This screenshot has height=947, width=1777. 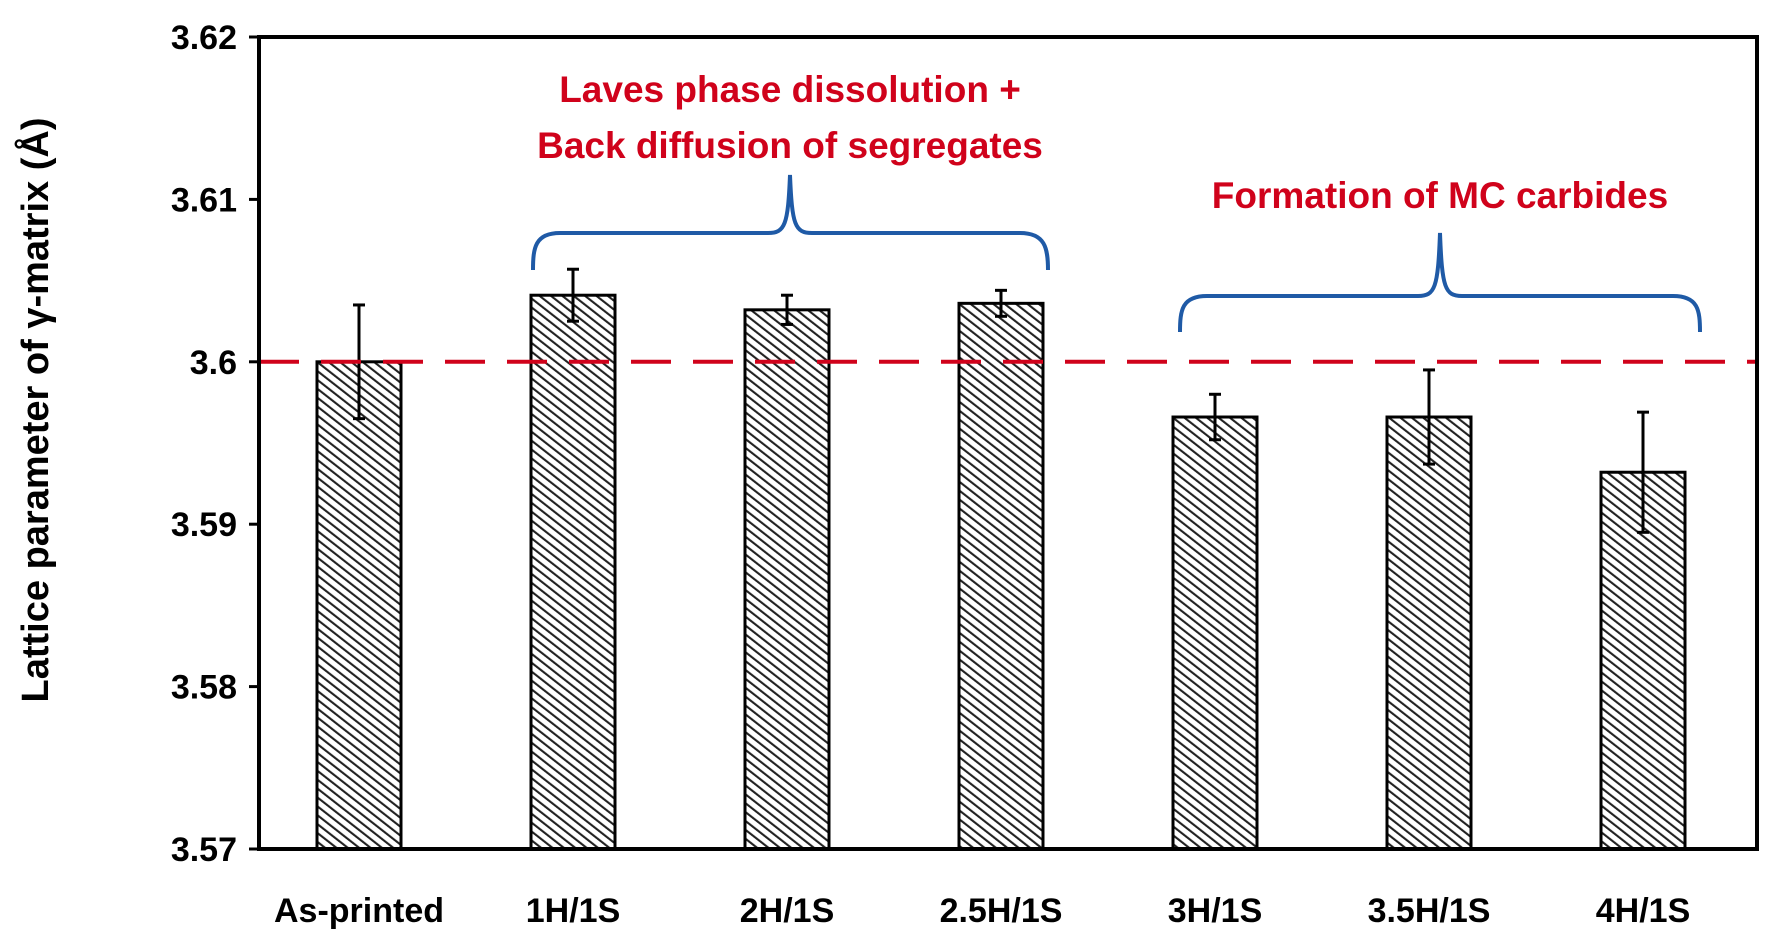 I want to click on bar-3h-1s, so click(x=1215, y=633).